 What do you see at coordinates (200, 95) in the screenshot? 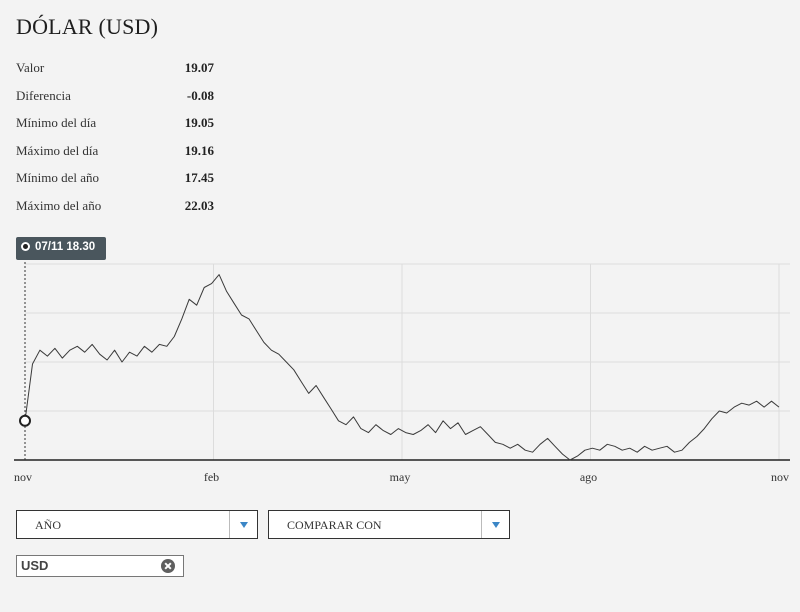
I see `stat-value: -0.08` at bounding box center [200, 95].